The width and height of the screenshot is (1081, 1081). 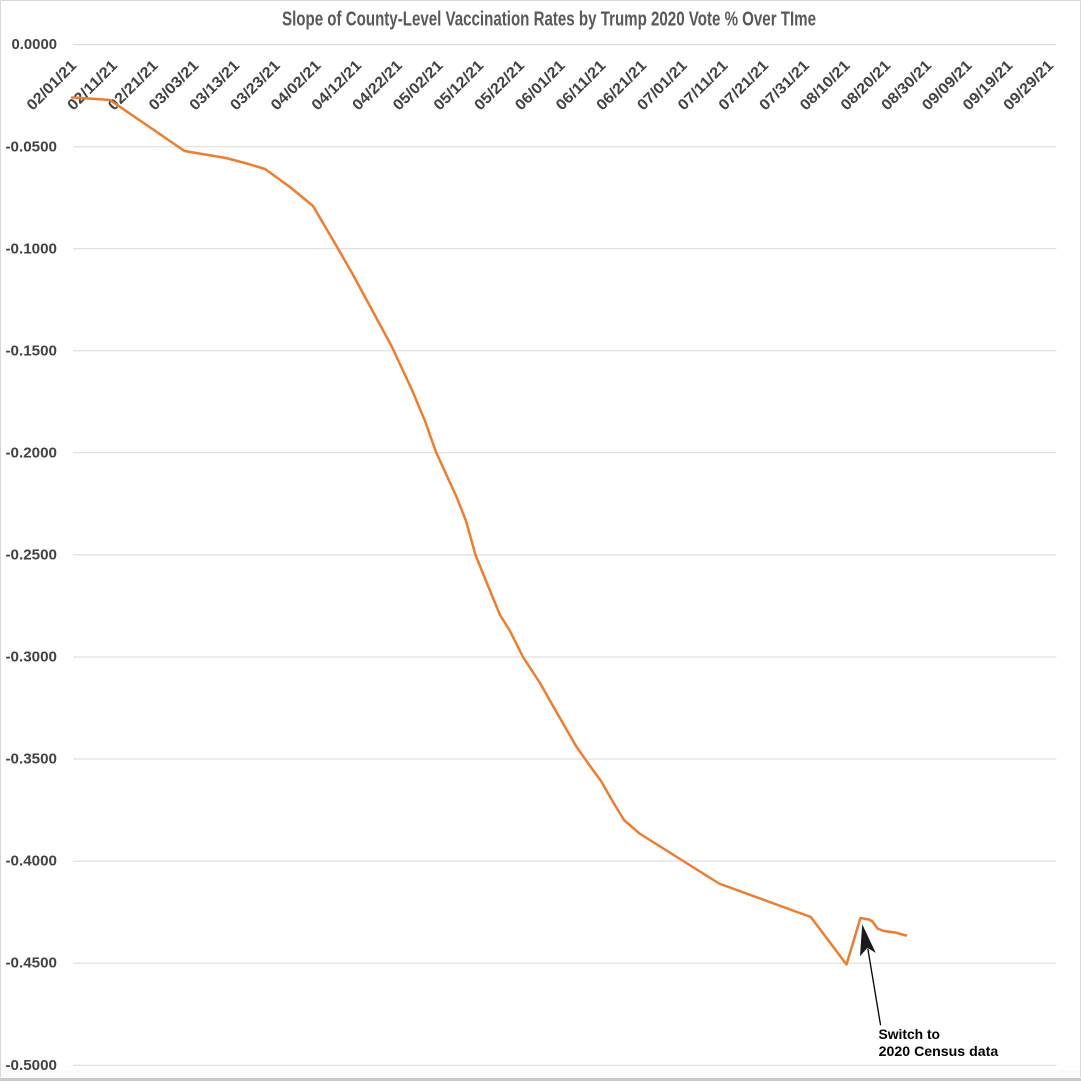 I want to click on svg-text: -0.1500, so click(x=32, y=351).